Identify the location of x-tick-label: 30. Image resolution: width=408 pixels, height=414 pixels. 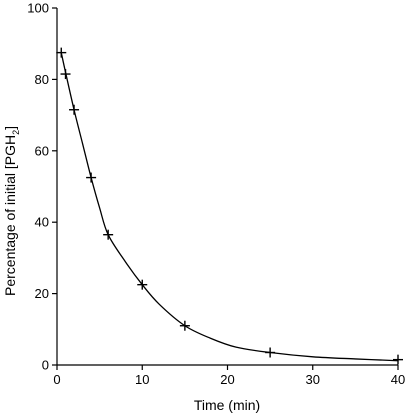
(313, 379).